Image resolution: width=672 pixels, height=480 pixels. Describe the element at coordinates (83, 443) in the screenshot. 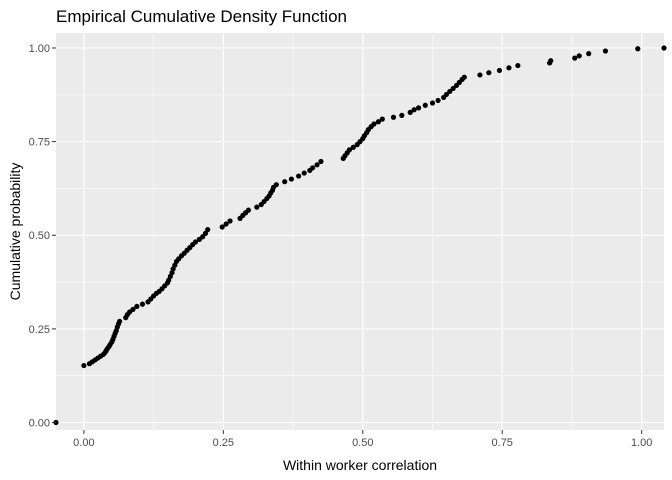

I see `x-tick-label: 0.00` at that location.